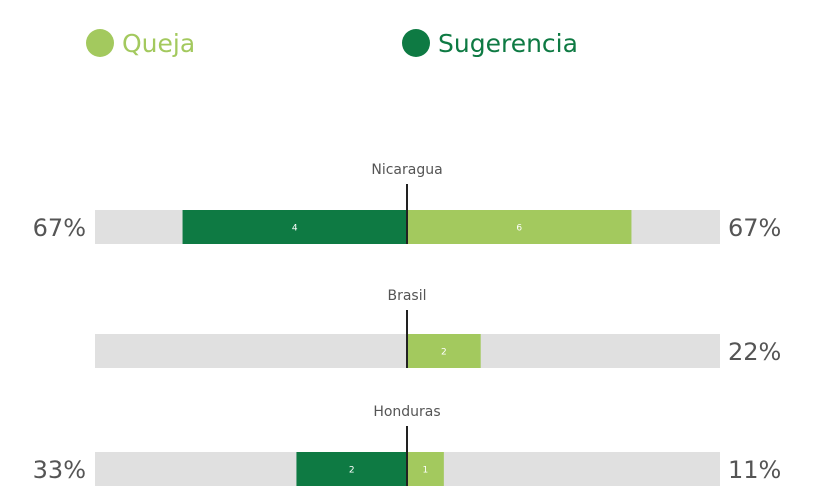 The image size is (820, 491). I want to click on percent-label: 33%, so click(59, 470).